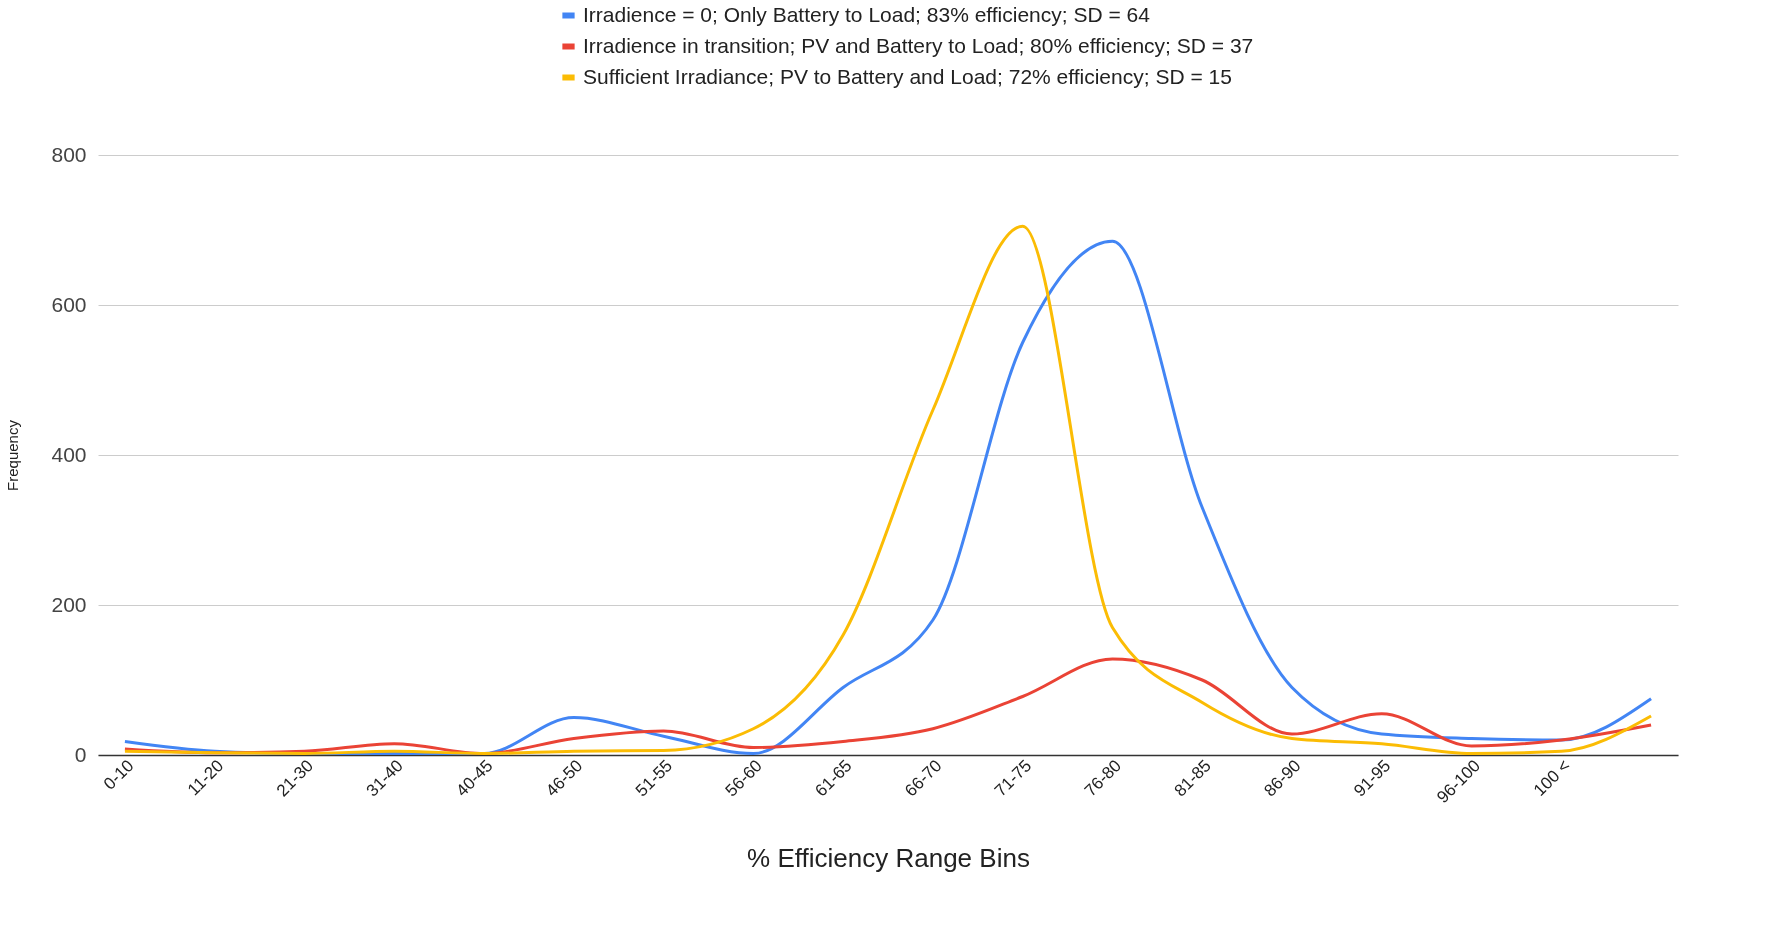  I want to click on y-tick-label: 200, so click(69, 604).